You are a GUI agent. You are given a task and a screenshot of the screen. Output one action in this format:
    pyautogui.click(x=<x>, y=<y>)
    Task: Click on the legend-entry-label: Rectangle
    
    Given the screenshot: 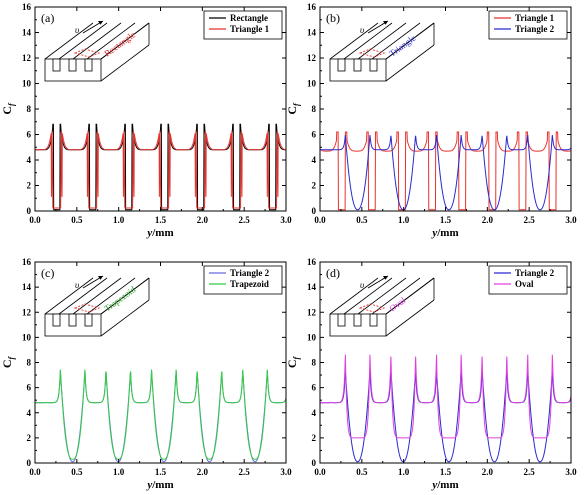 What is the action you would take?
    pyautogui.click(x=249, y=18)
    